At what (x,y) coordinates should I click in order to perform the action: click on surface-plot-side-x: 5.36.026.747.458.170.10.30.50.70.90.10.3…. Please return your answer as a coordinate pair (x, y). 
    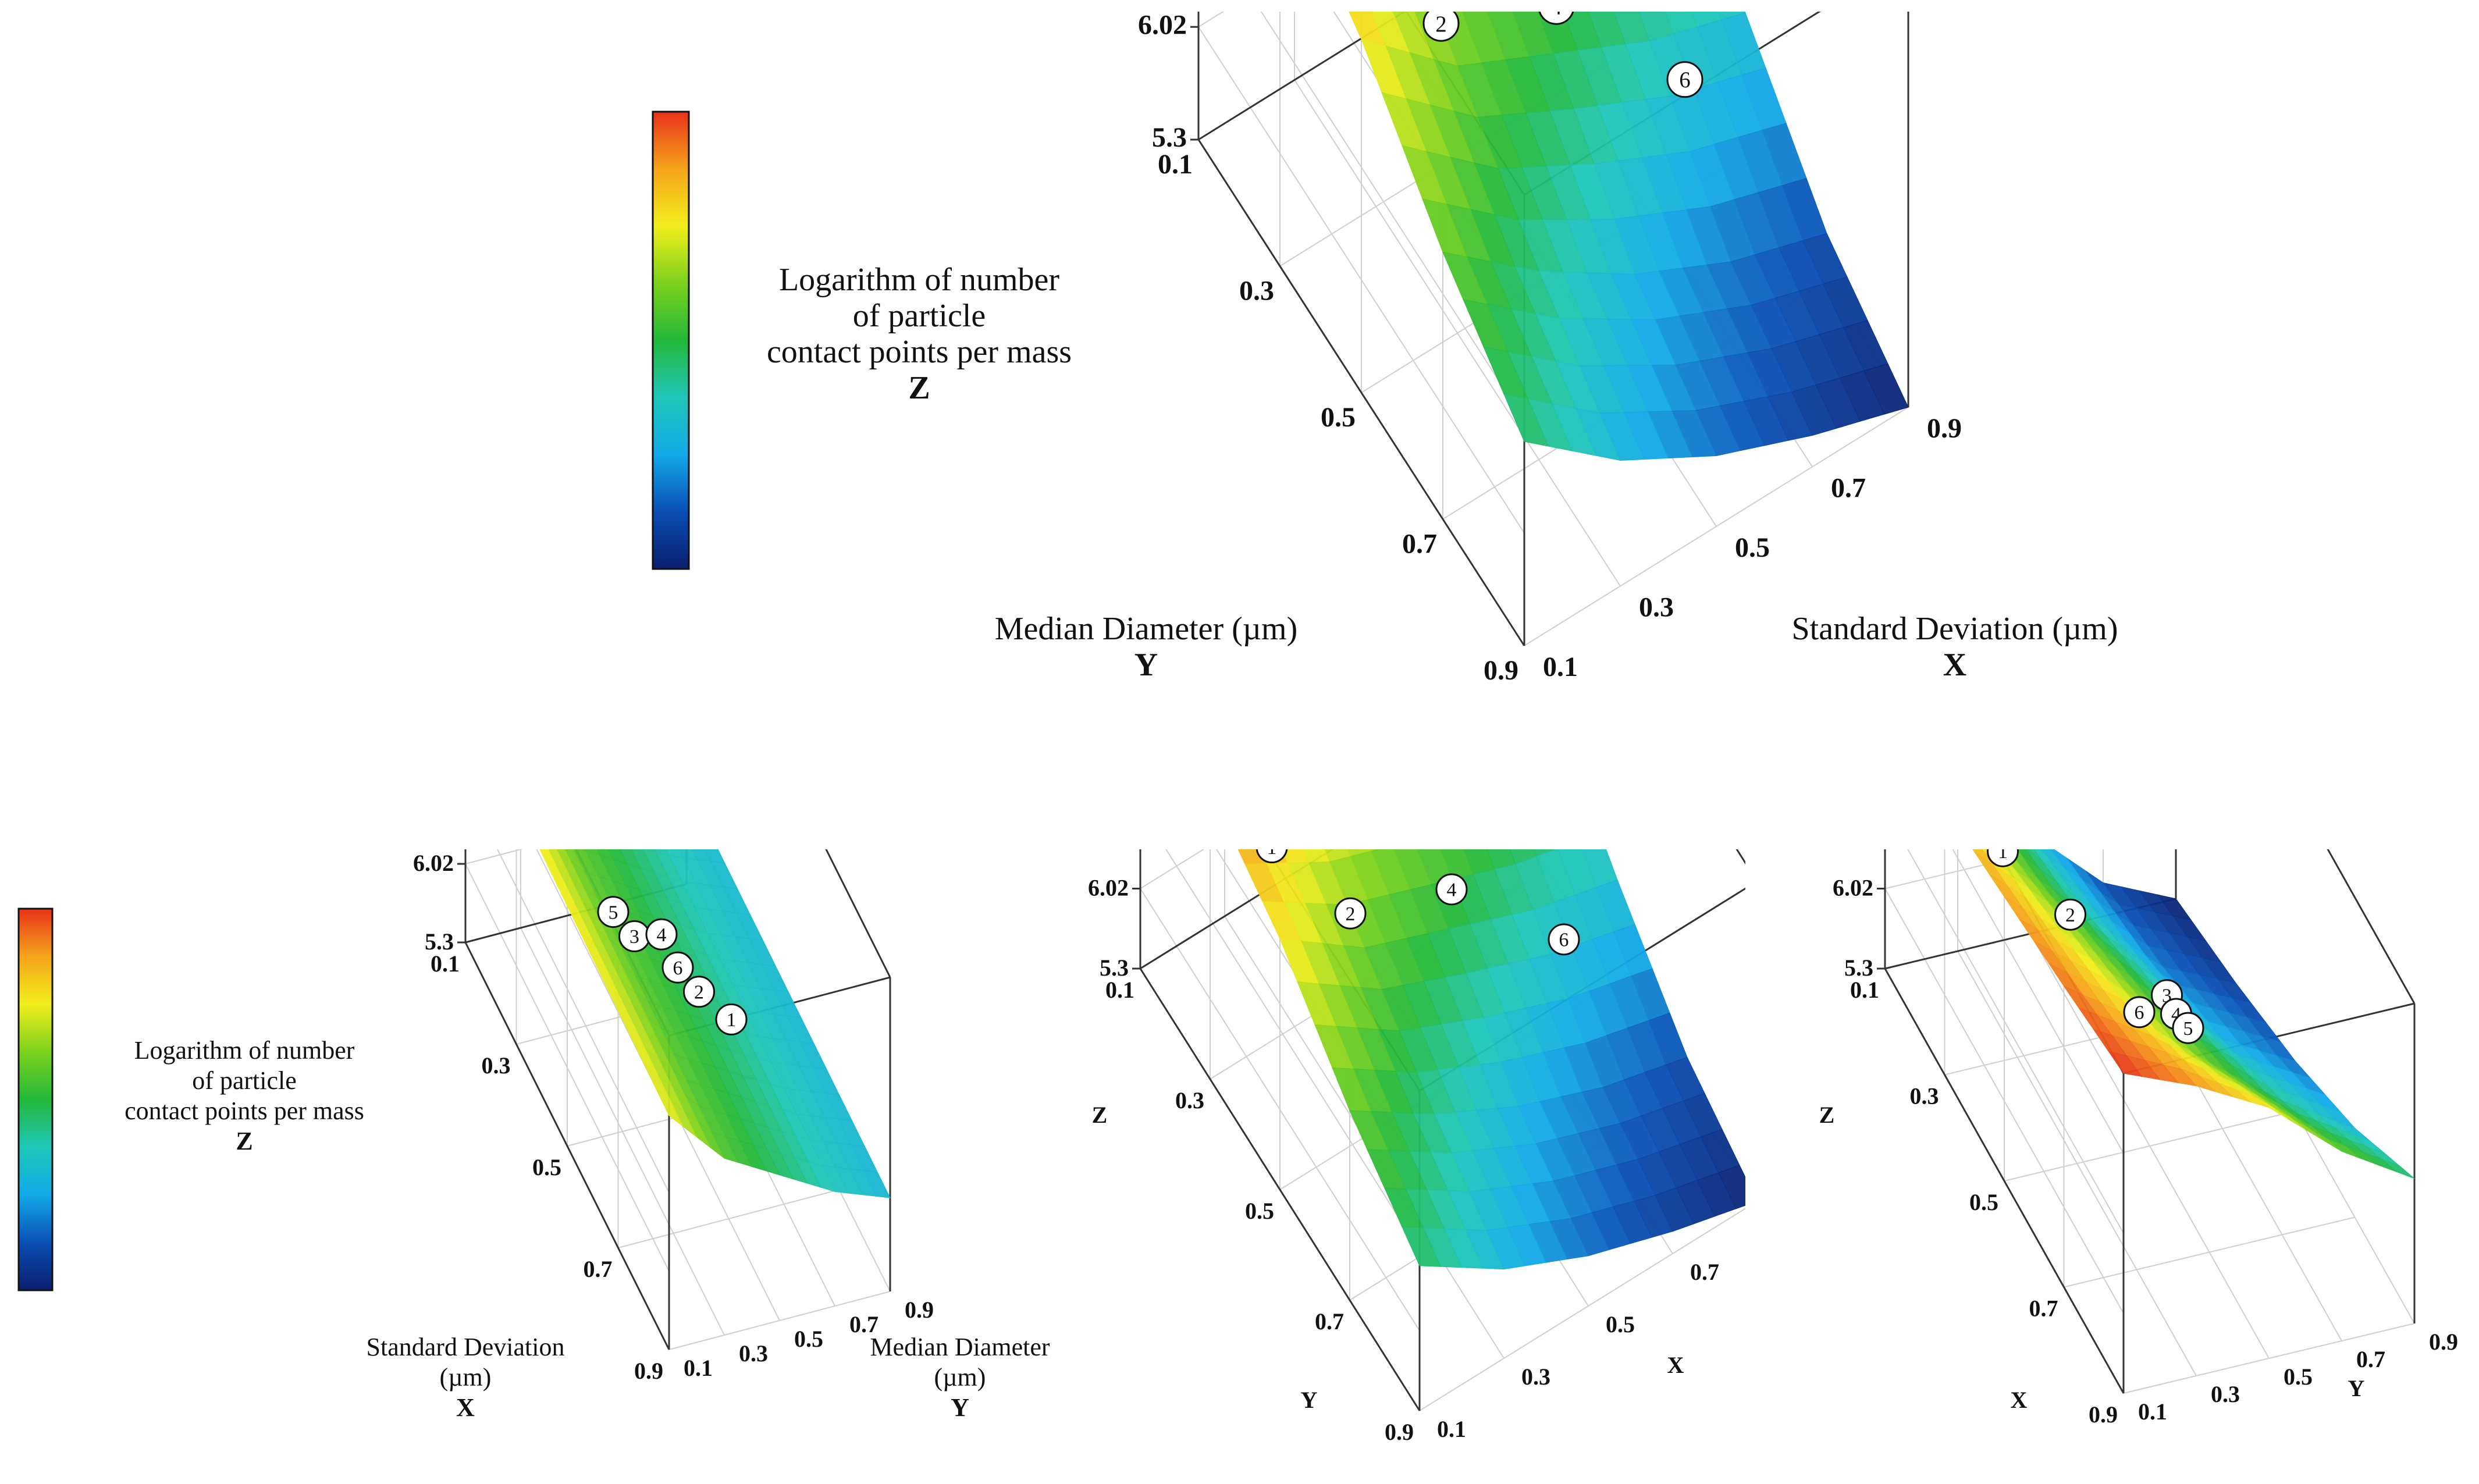
    Looking at the image, I should click on (673, 1116).